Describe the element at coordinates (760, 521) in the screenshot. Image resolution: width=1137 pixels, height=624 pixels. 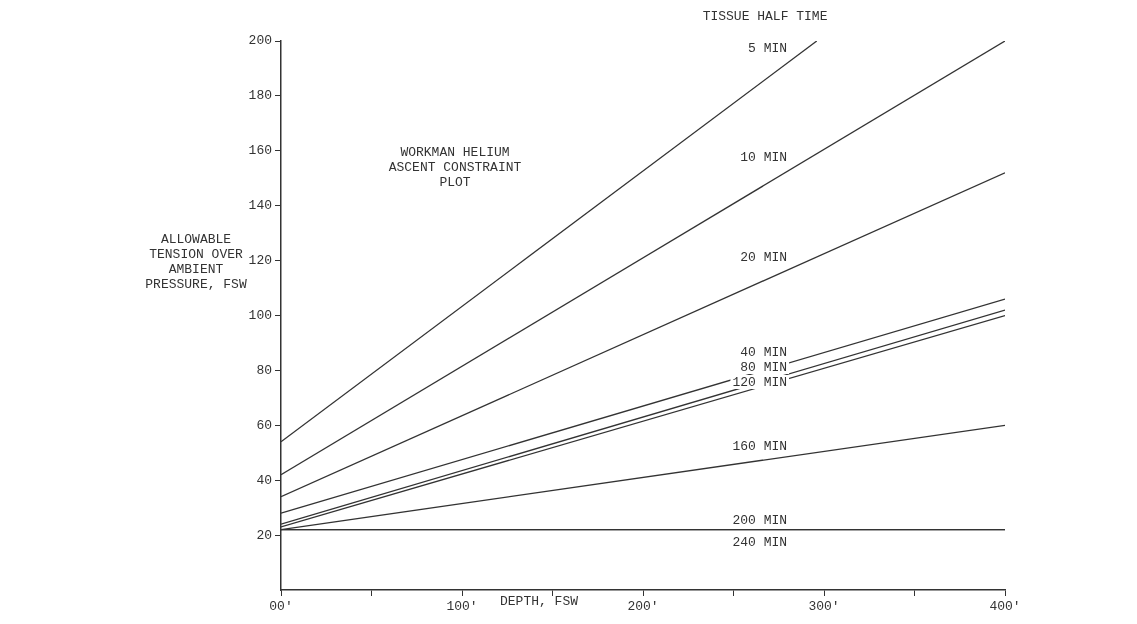
I see `series-label: 200 MIN` at that location.